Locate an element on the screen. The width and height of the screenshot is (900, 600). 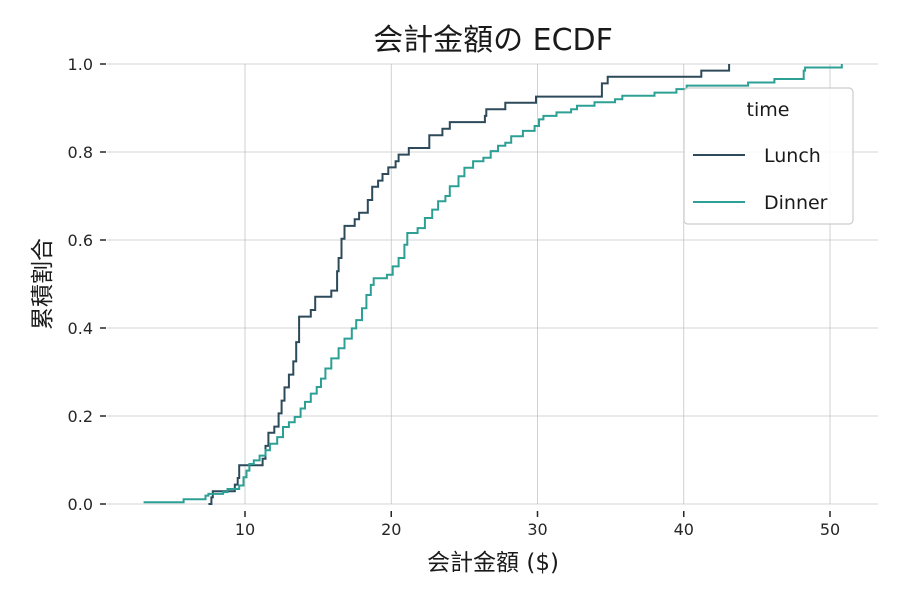
legend-label-dinner: Dinner is located at coordinates (796, 203).